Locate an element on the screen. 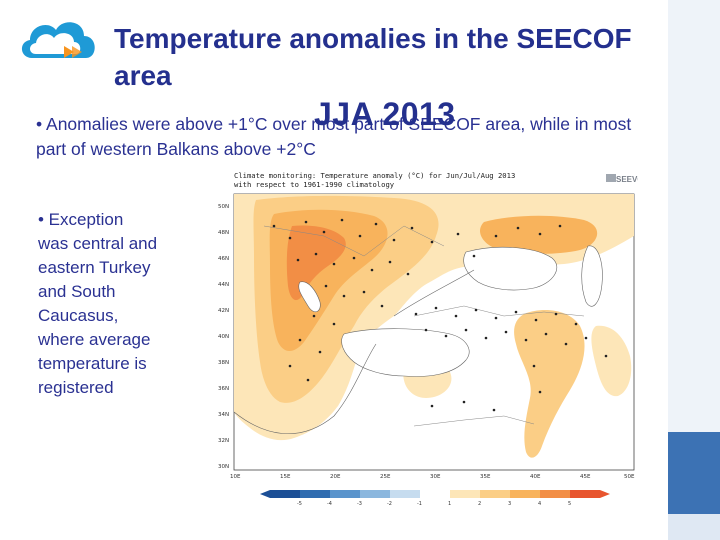 This screenshot has width=720, height=540. svg-text: 10E is located at coordinates (235, 477).